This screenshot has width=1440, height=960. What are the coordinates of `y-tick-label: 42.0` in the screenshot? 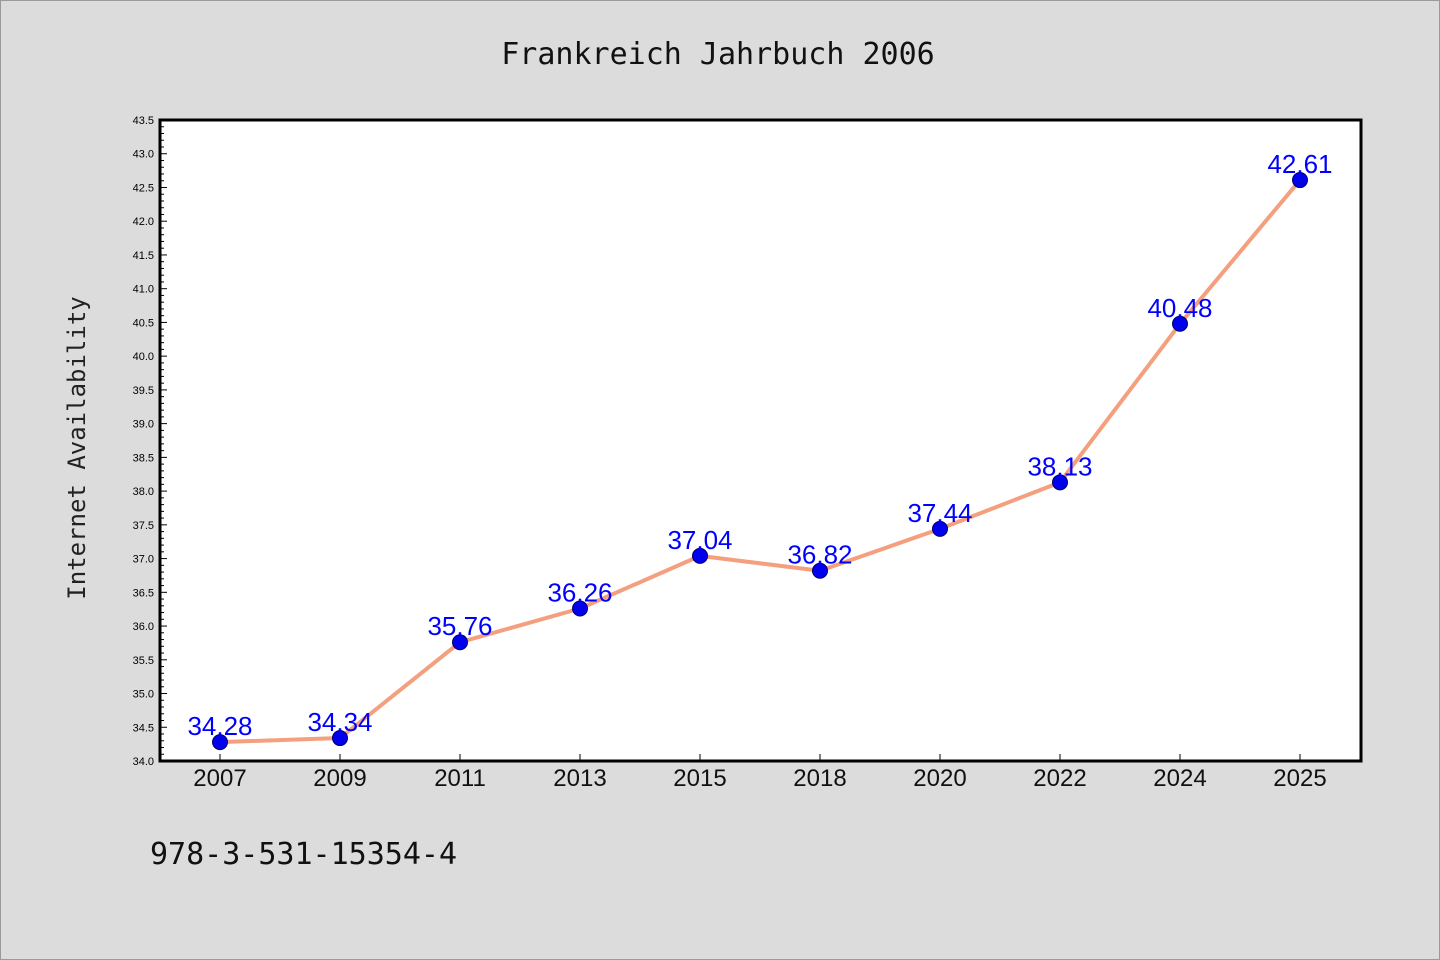 It's located at (143, 222).